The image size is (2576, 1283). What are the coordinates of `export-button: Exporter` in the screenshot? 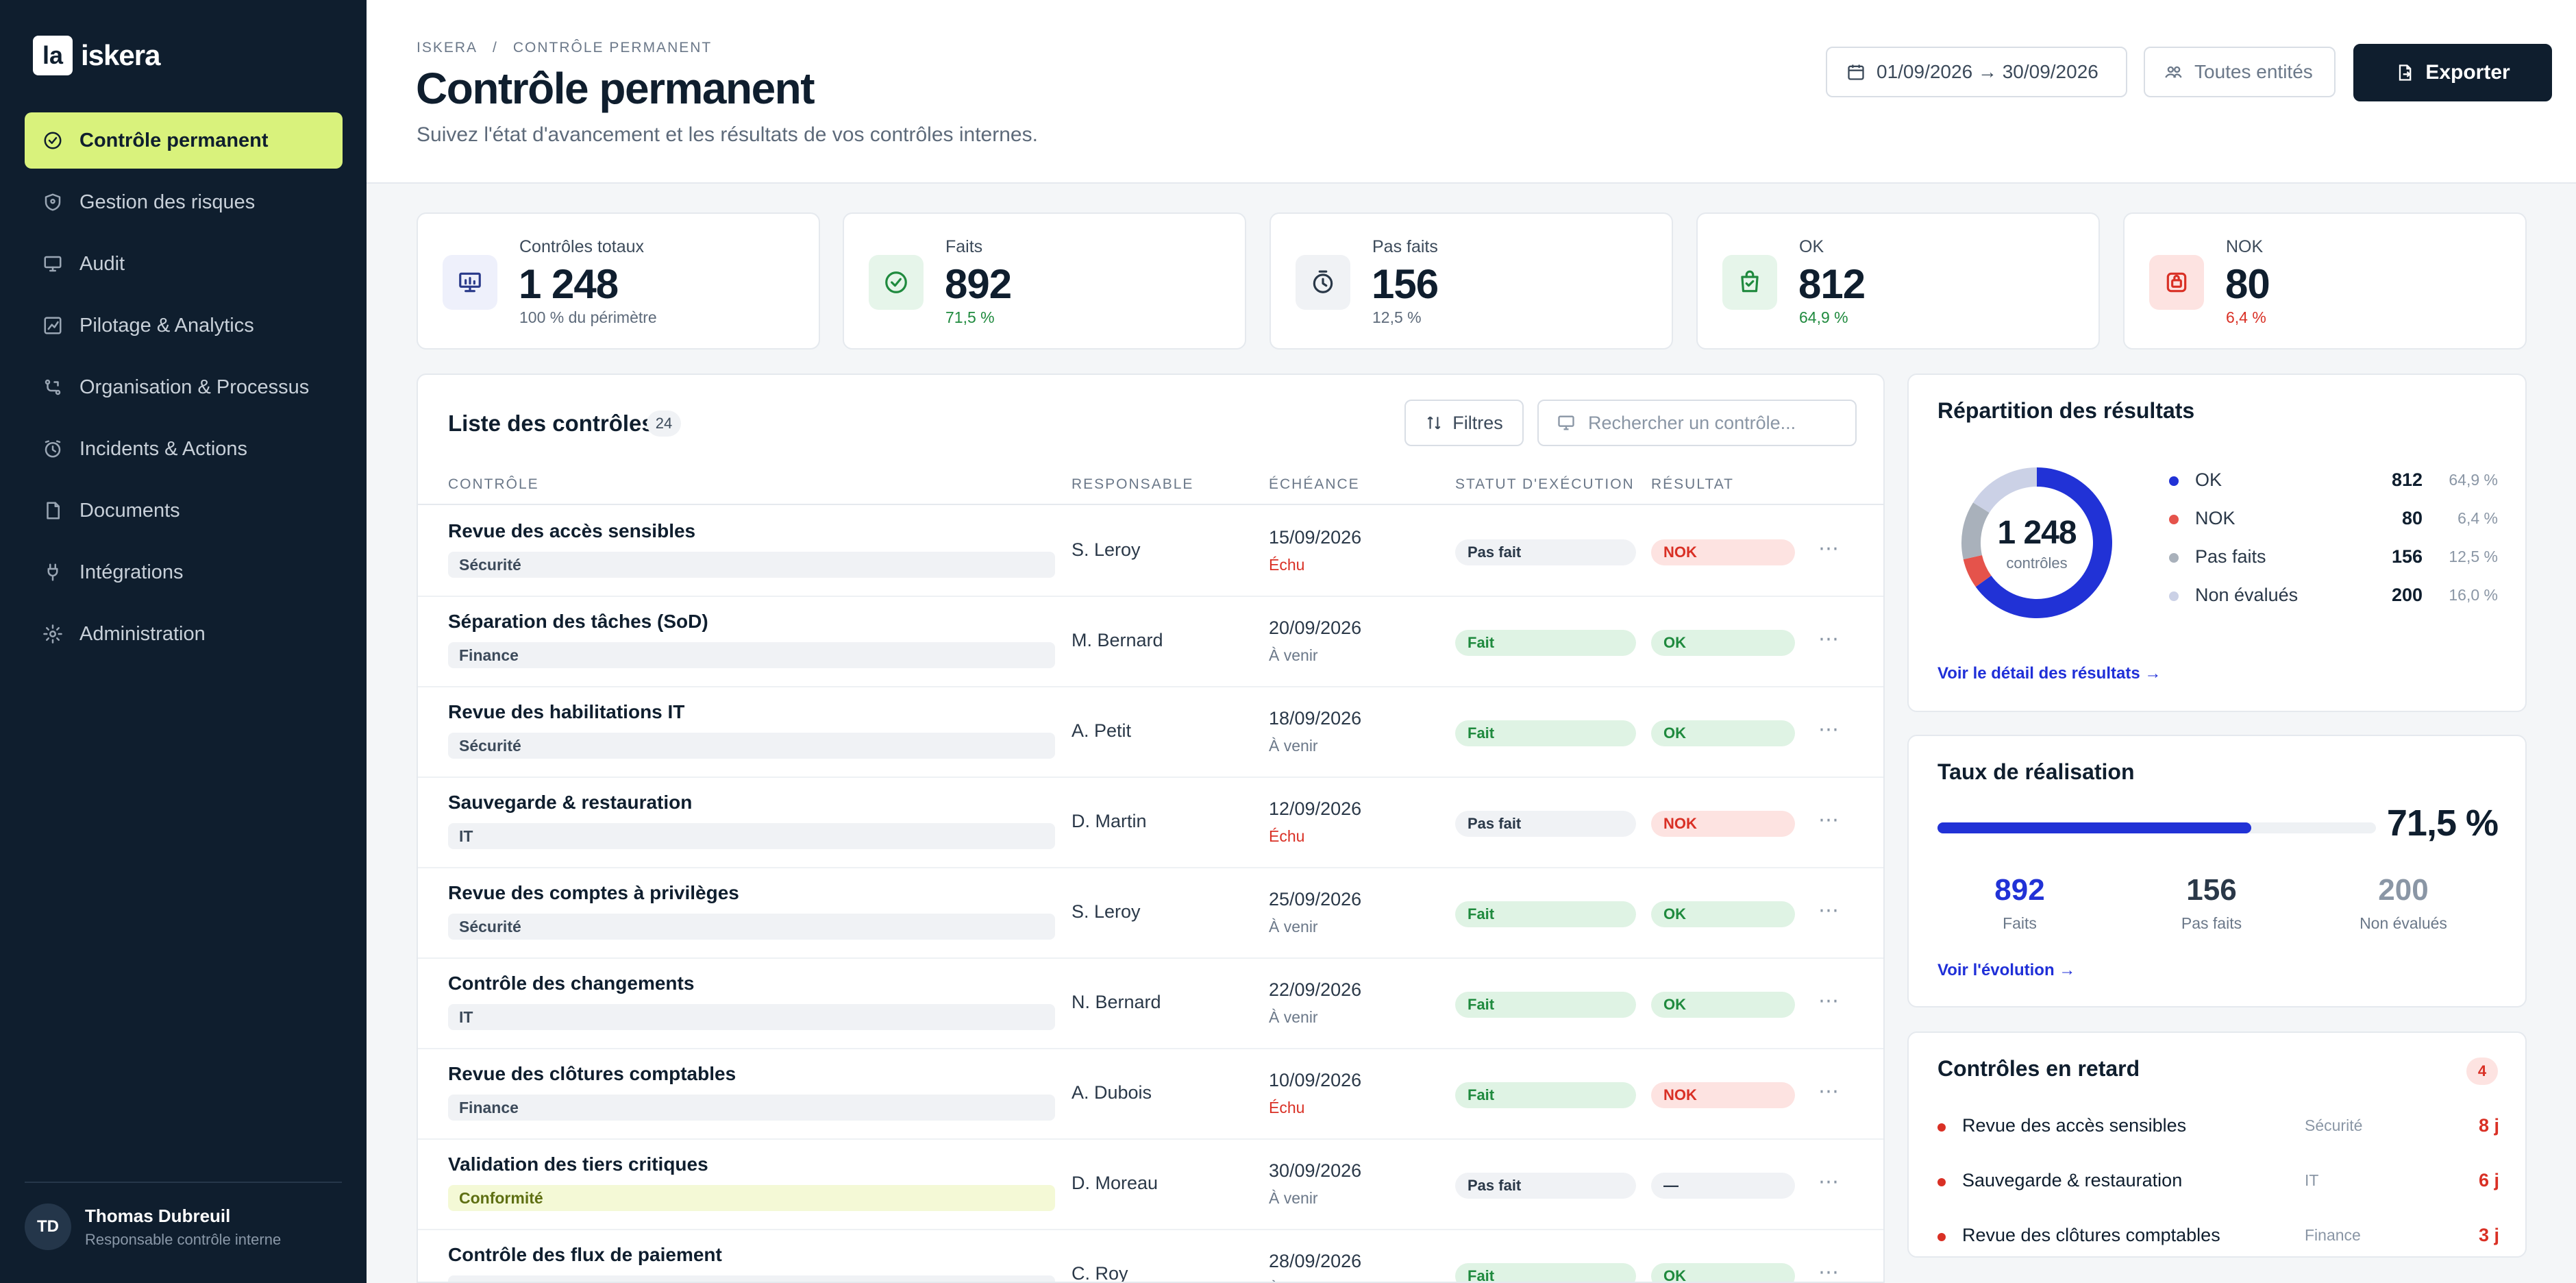 It's located at (2452, 72).